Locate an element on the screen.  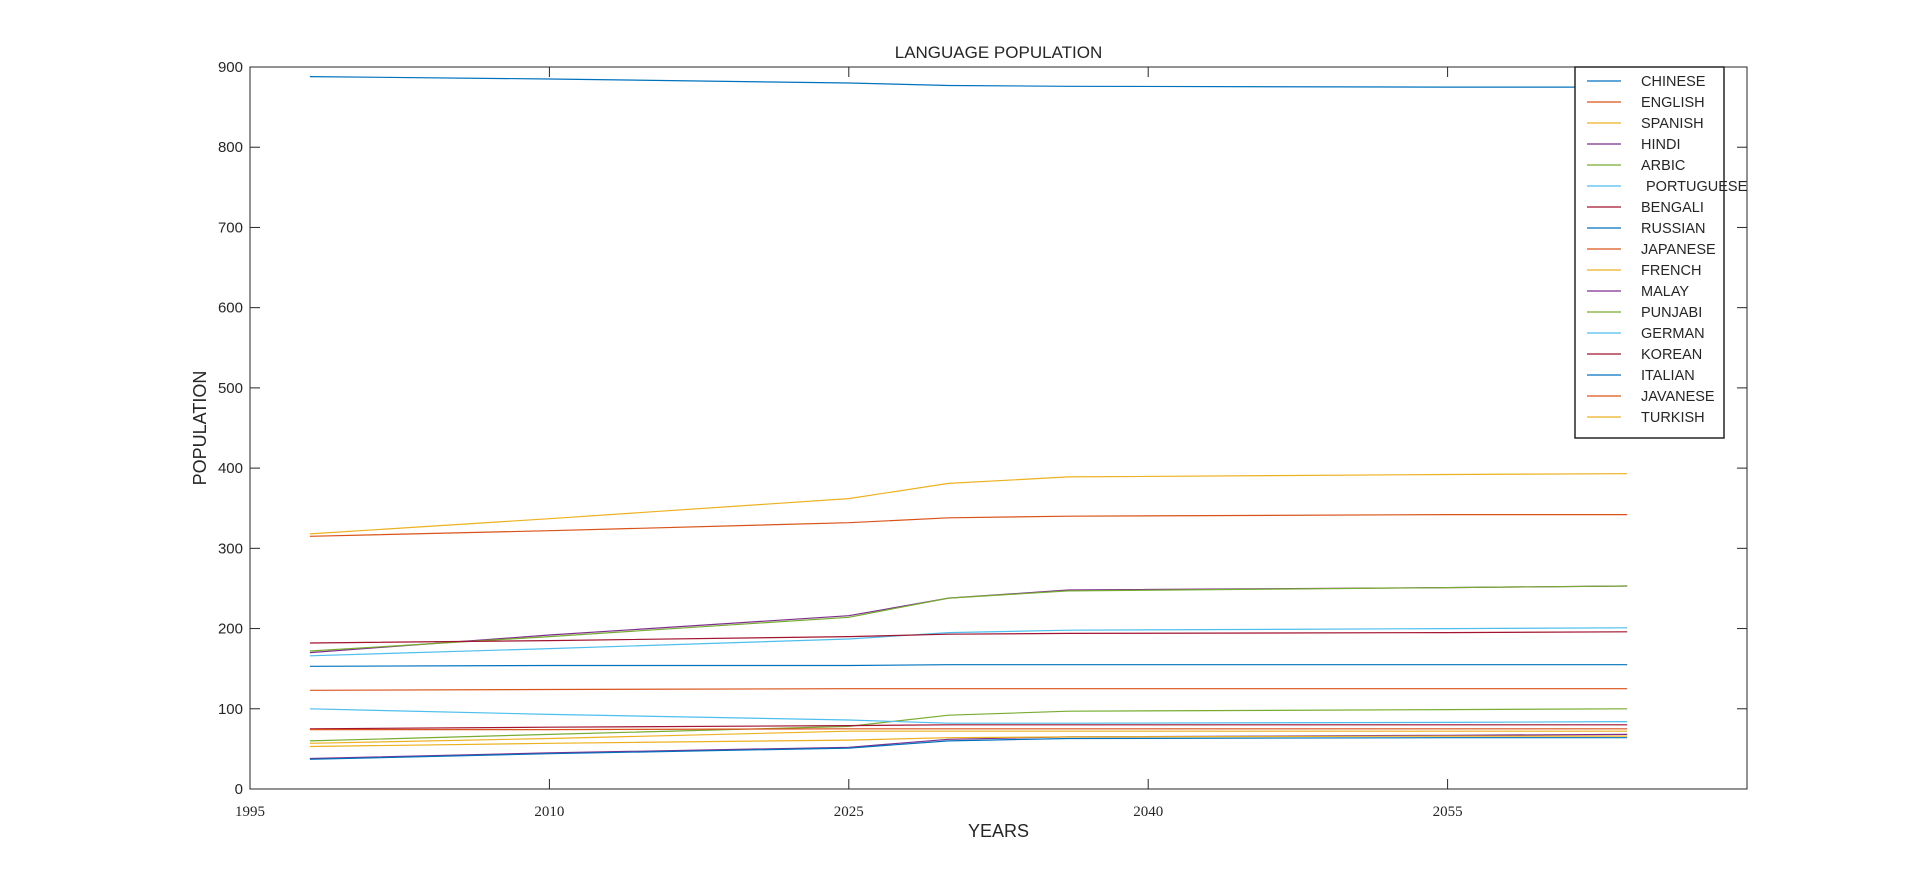
y-tick-label: 300 is located at coordinates (230, 548).